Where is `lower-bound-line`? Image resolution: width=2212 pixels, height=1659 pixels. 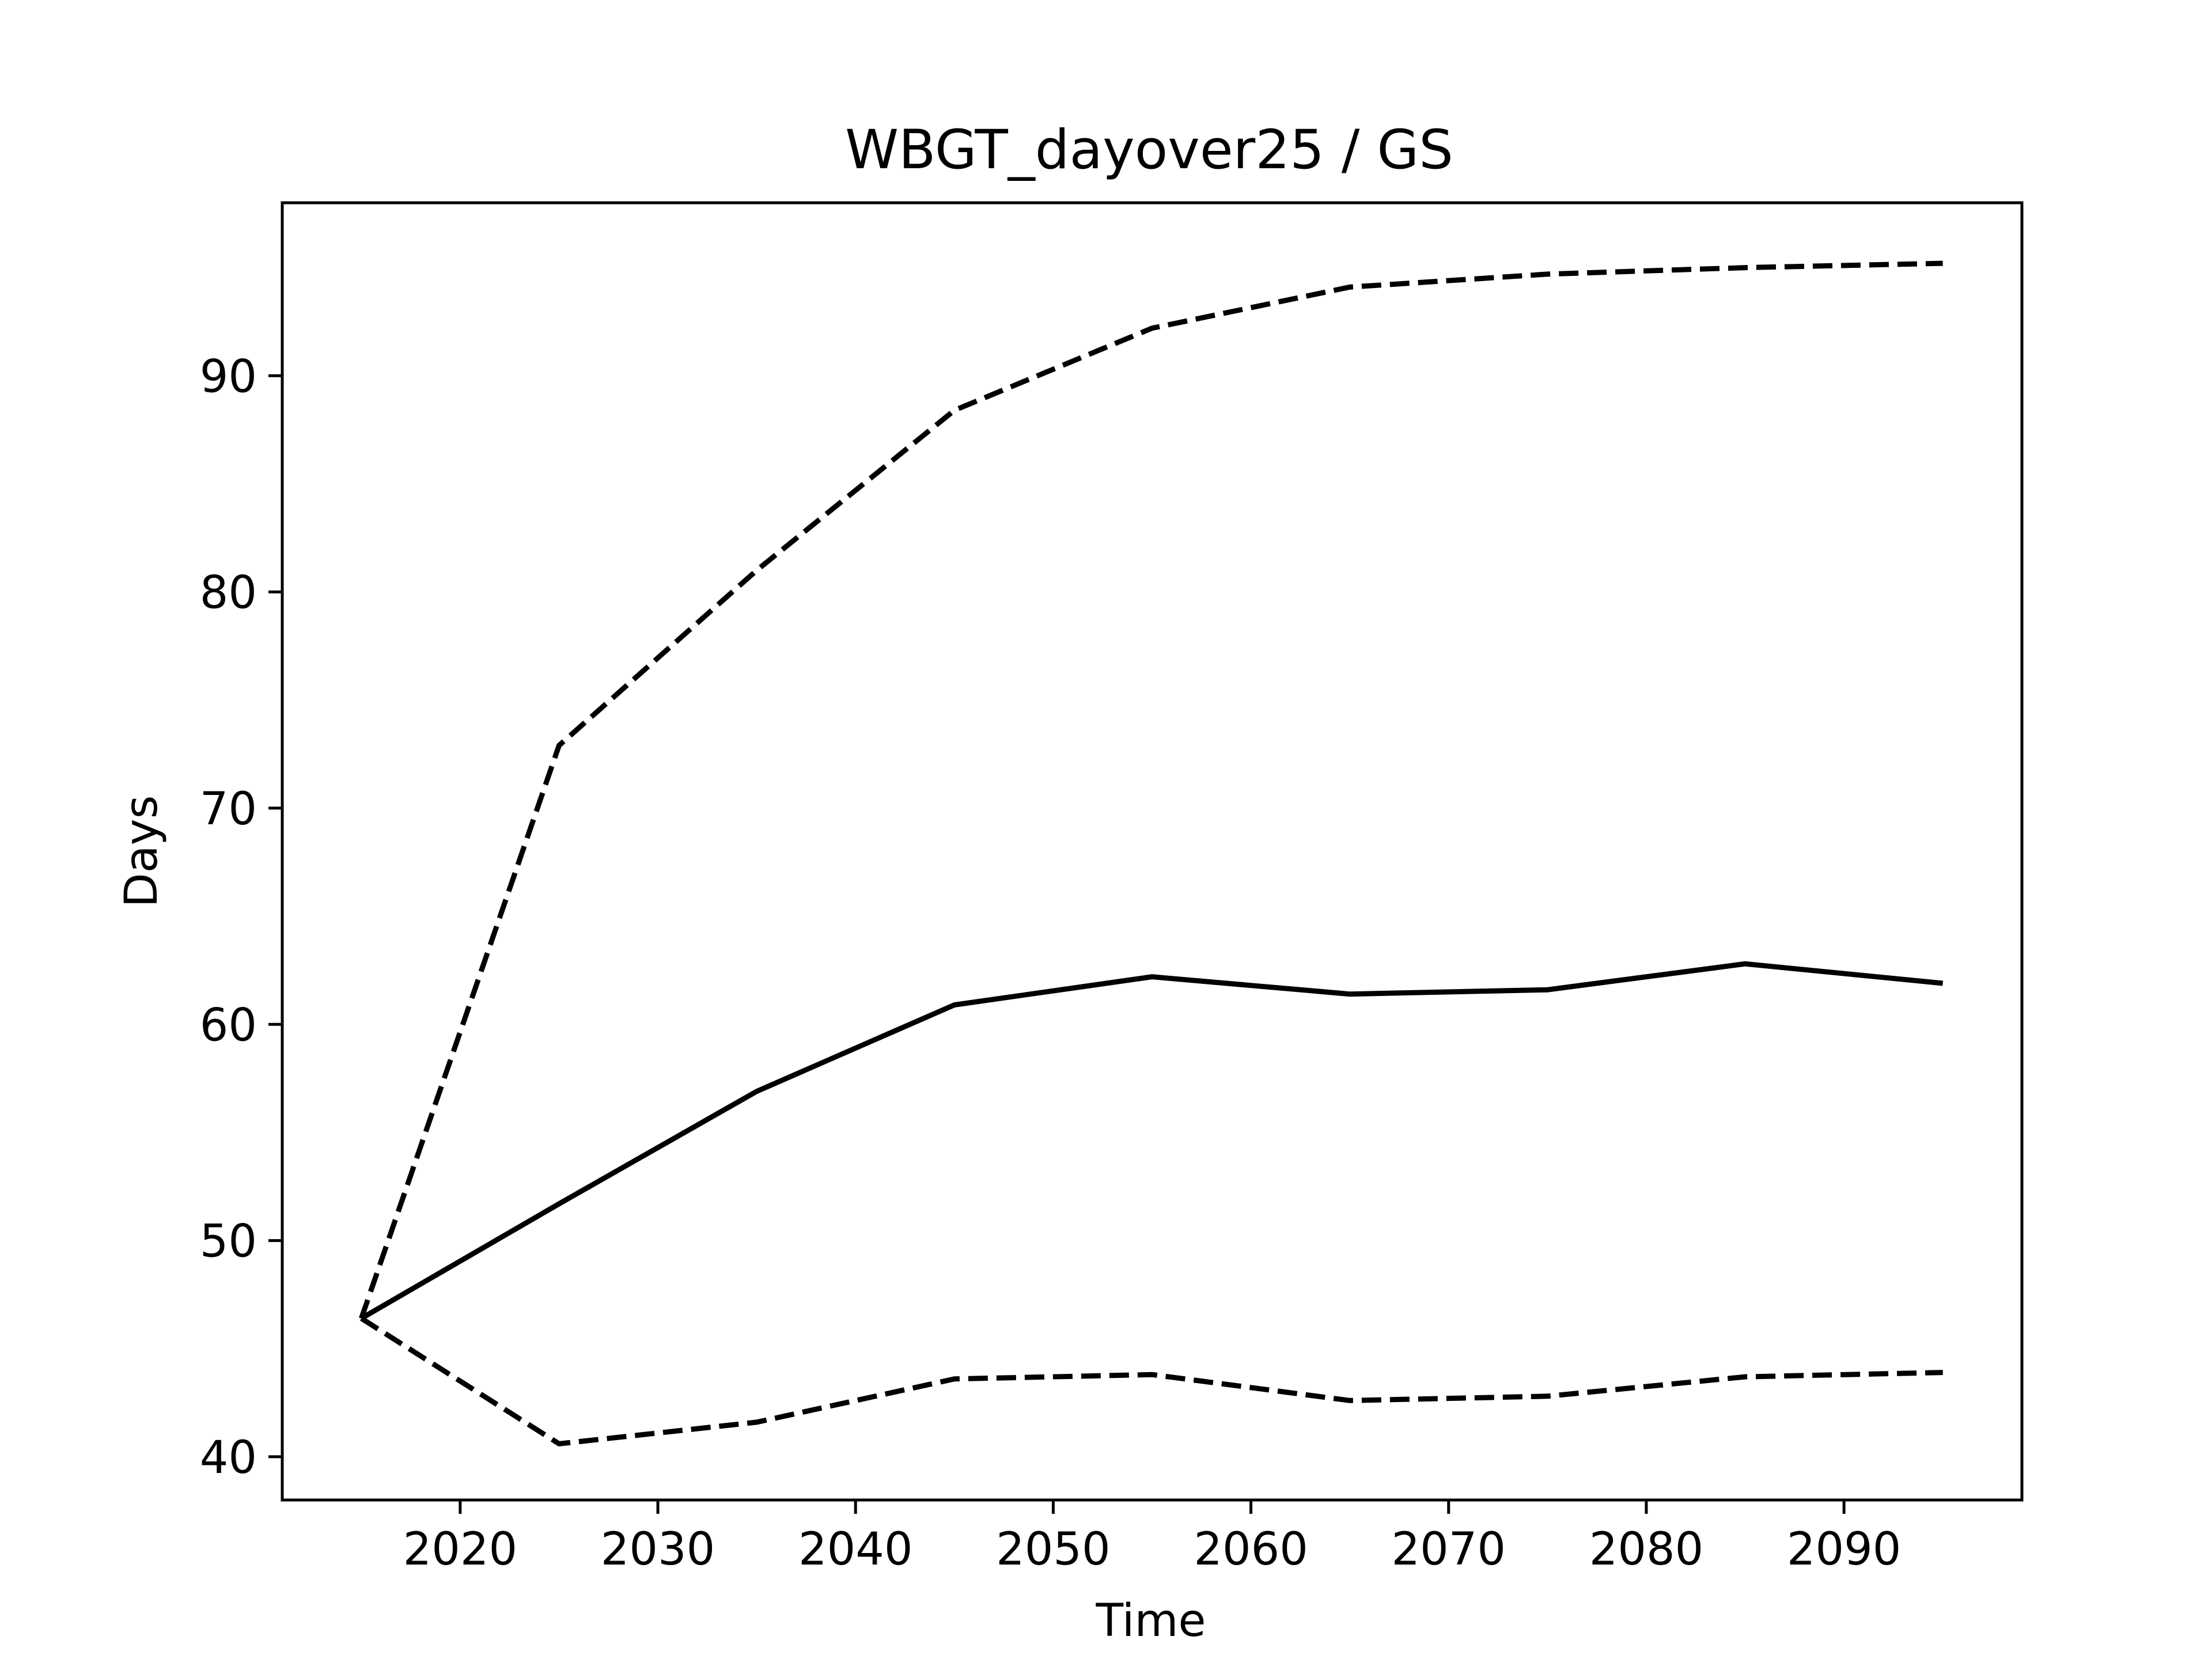 lower-bound-line is located at coordinates (1151, 1381).